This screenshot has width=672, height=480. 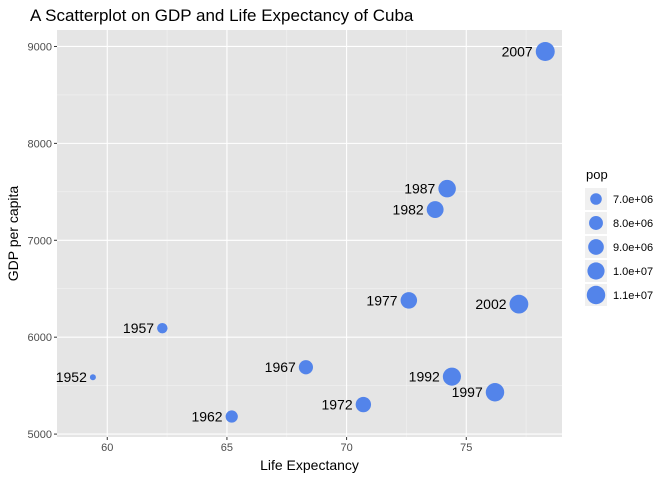 What do you see at coordinates (517, 52) in the screenshot?
I see `data-point-label: 2007` at bounding box center [517, 52].